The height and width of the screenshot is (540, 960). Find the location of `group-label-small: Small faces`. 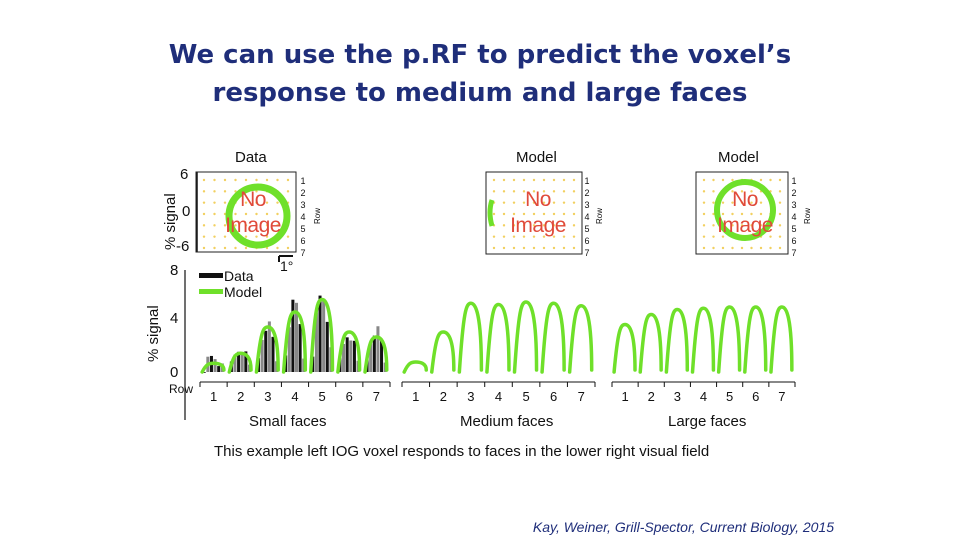

group-label-small: Small faces is located at coordinates (288, 421).